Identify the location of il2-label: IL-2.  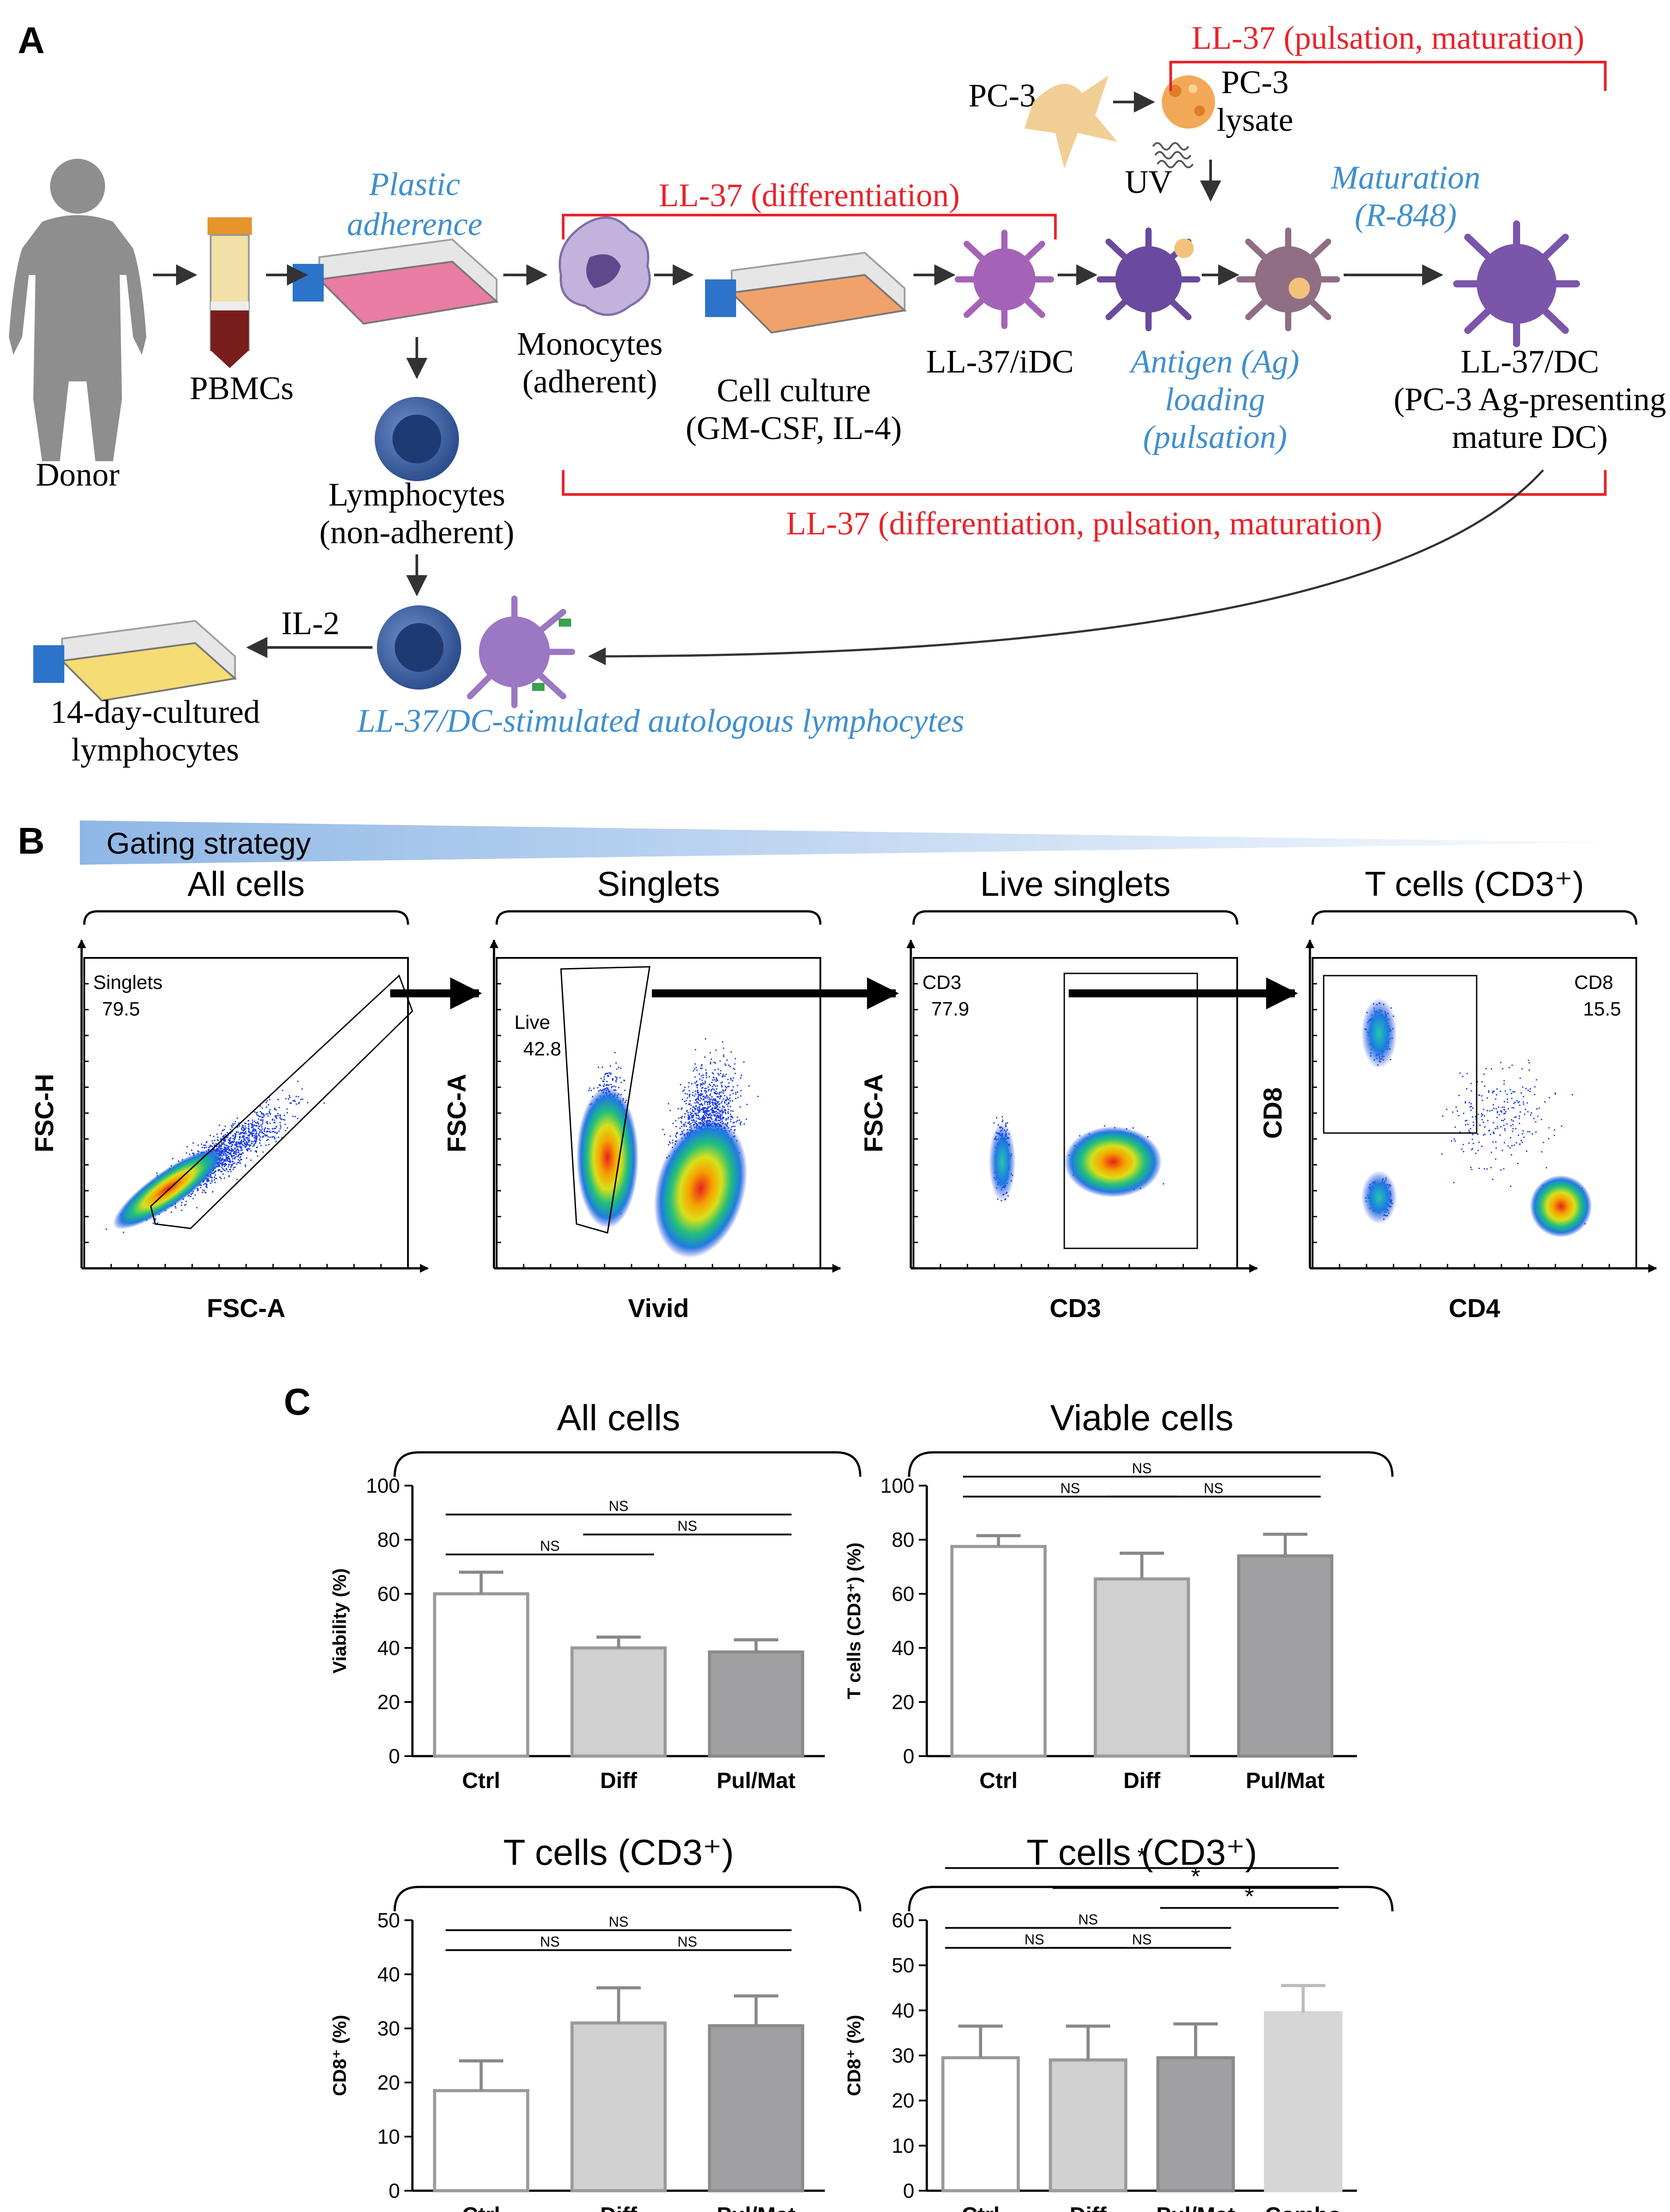
(310, 623).